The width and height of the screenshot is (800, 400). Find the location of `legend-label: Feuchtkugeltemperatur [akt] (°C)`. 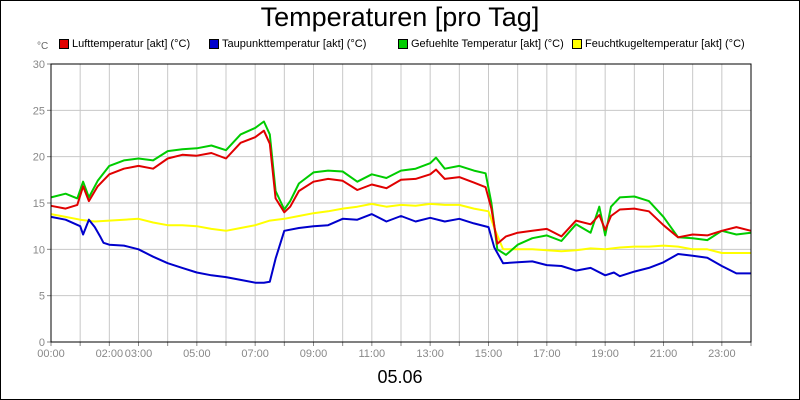

legend-label: Feuchtkugeltemperatur [akt] (°C) is located at coordinates (665, 44).